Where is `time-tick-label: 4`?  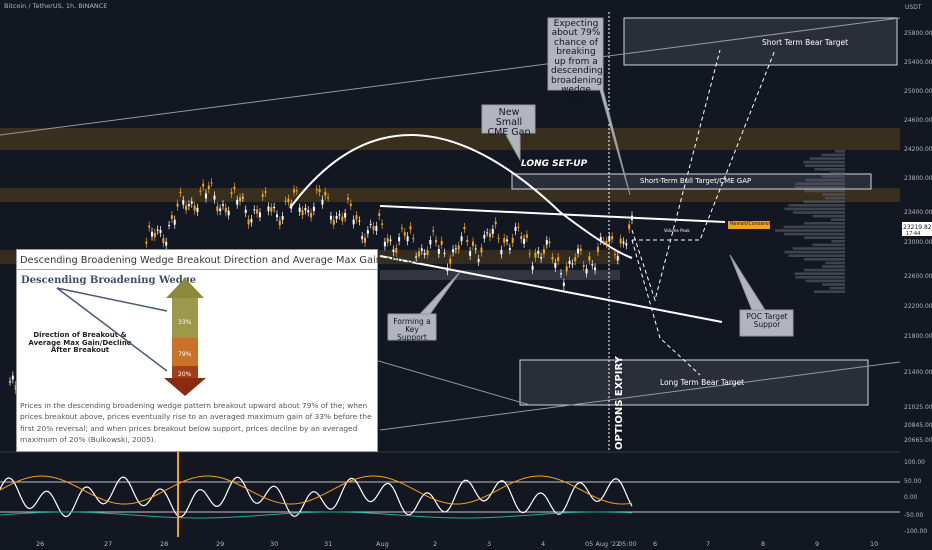
time-tick-label: 4 is located at coordinates (543, 544).